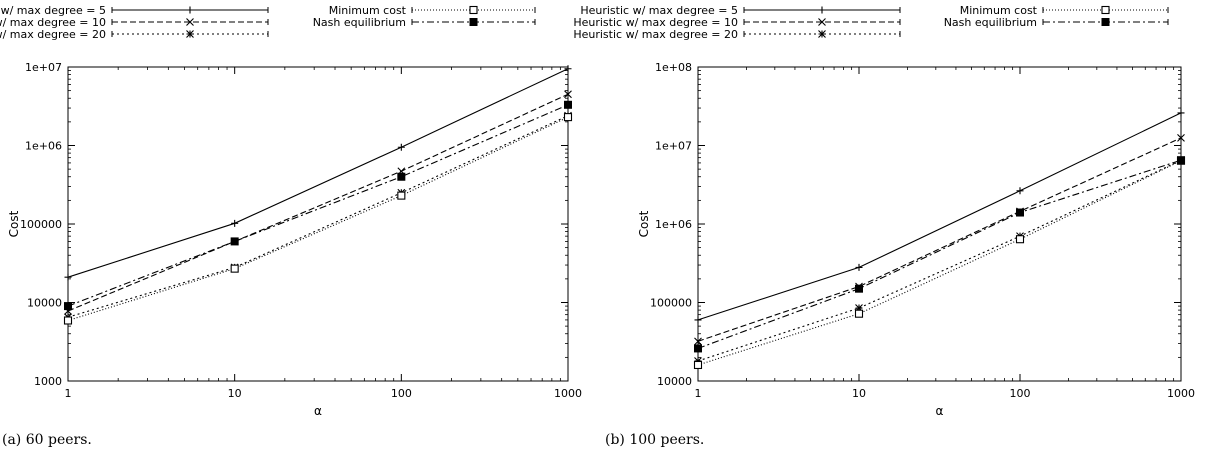 The width and height of the screenshot is (1207, 455). I want to click on caption-60-peers: (a) 60 peers., so click(47, 440).